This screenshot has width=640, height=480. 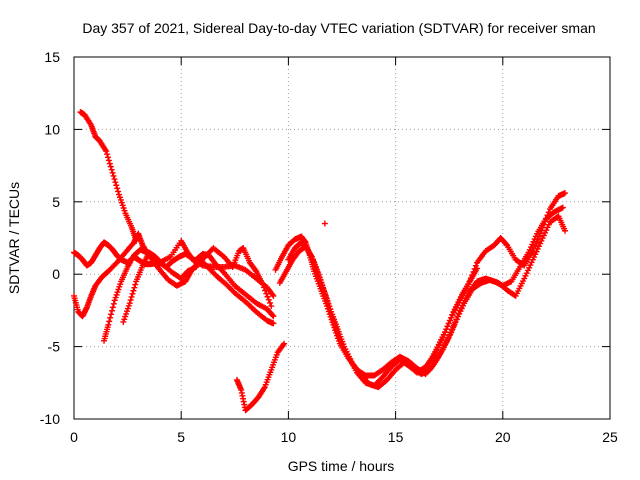 I want to click on y-axis-label: SDTVAR / TECUs, so click(x=14, y=238).